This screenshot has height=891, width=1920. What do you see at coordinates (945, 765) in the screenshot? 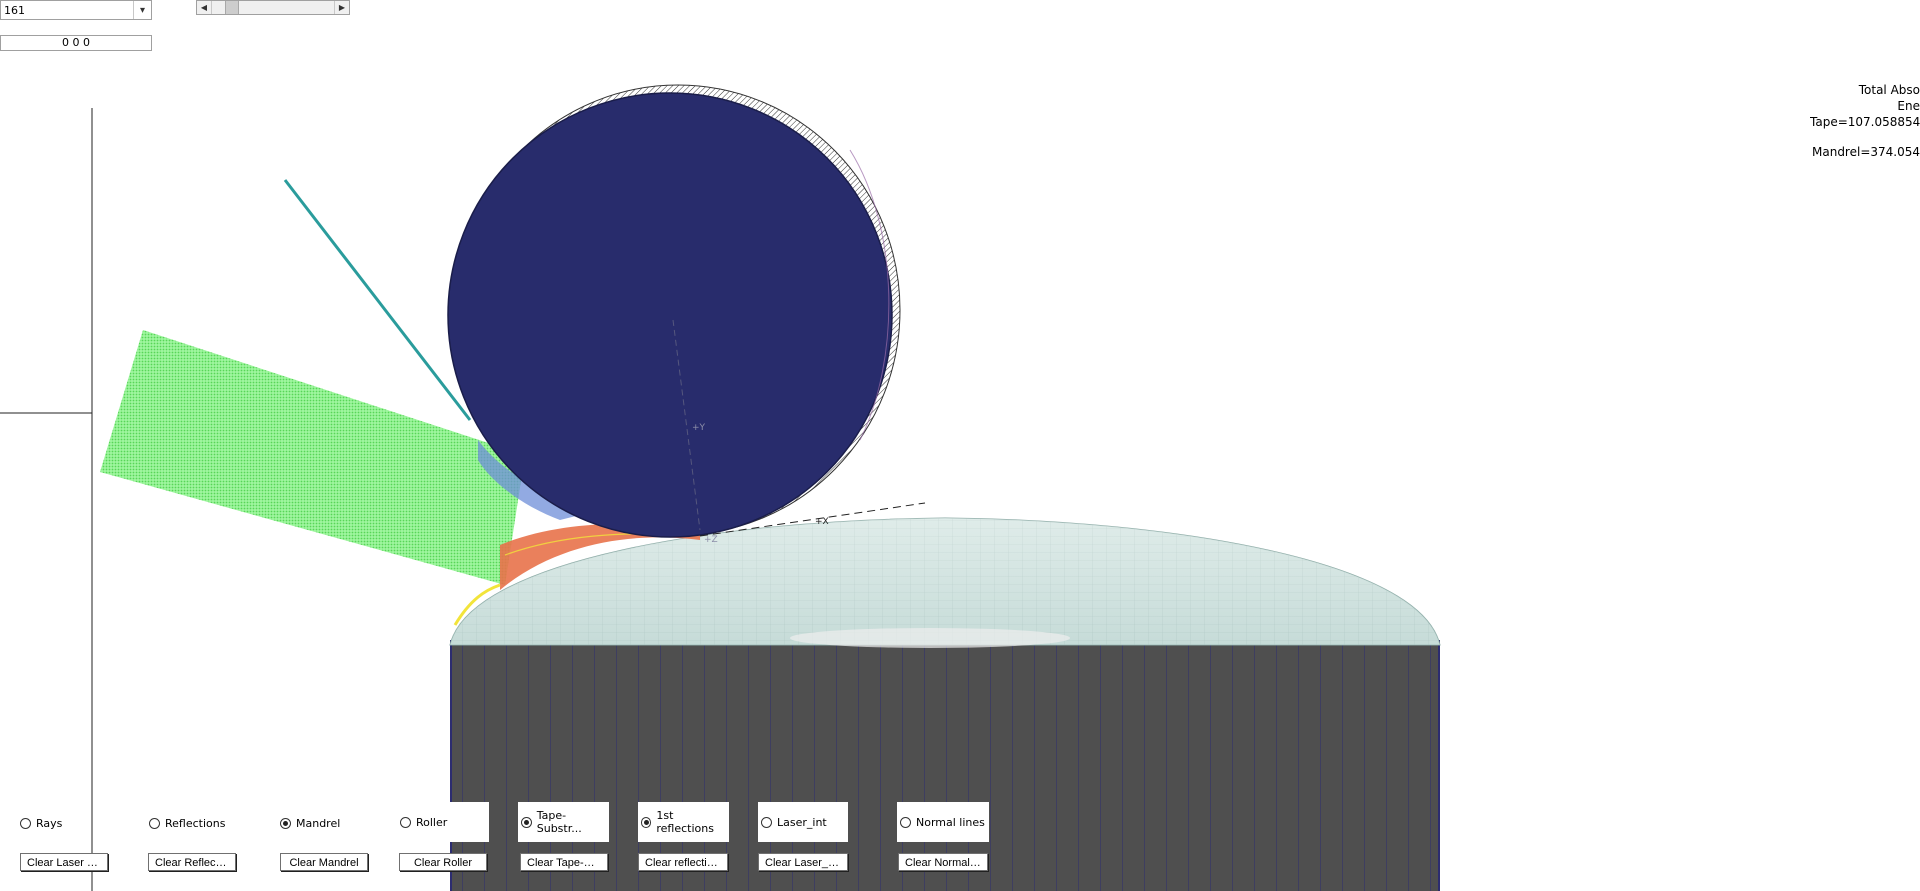
I see `mandrel-body` at bounding box center [945, 765].